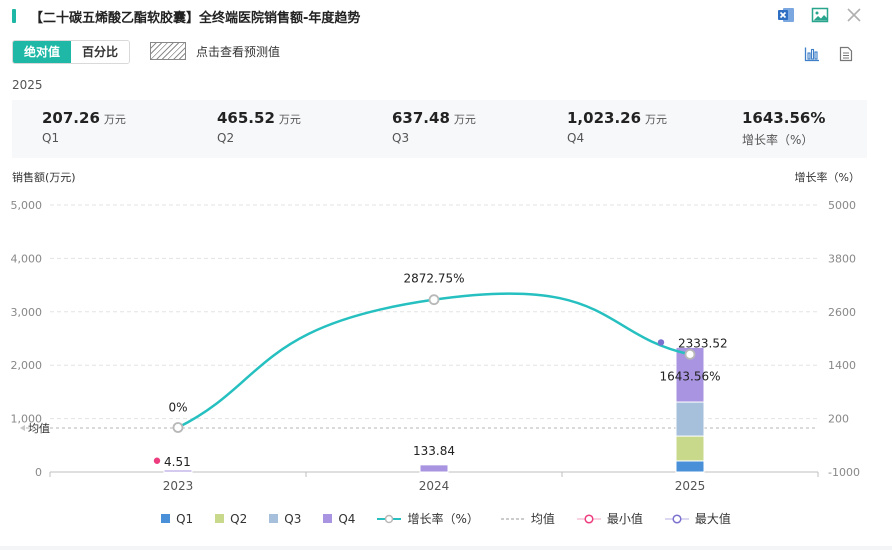  I want to click on legend-label: Q4, so click(347, 518).